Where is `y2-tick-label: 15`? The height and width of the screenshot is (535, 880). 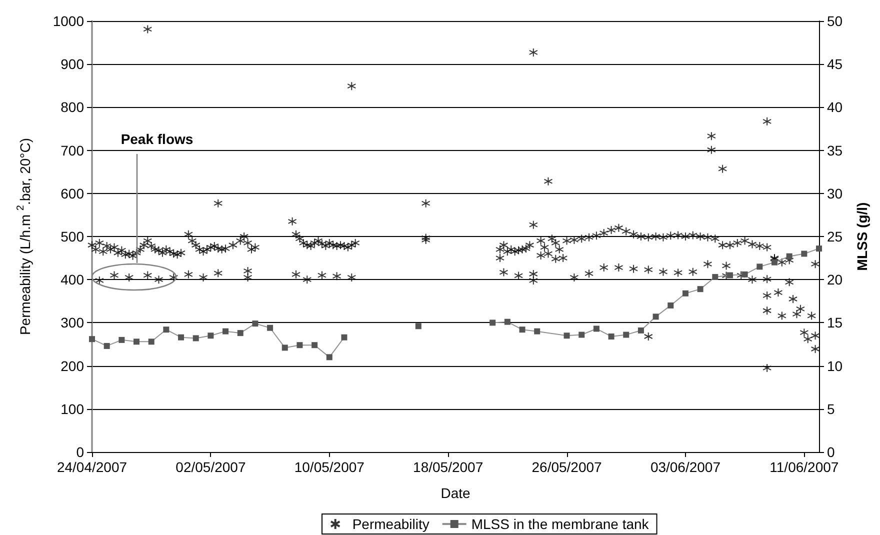
y2-tick-label: 15 is located at coordinates (835, 322).